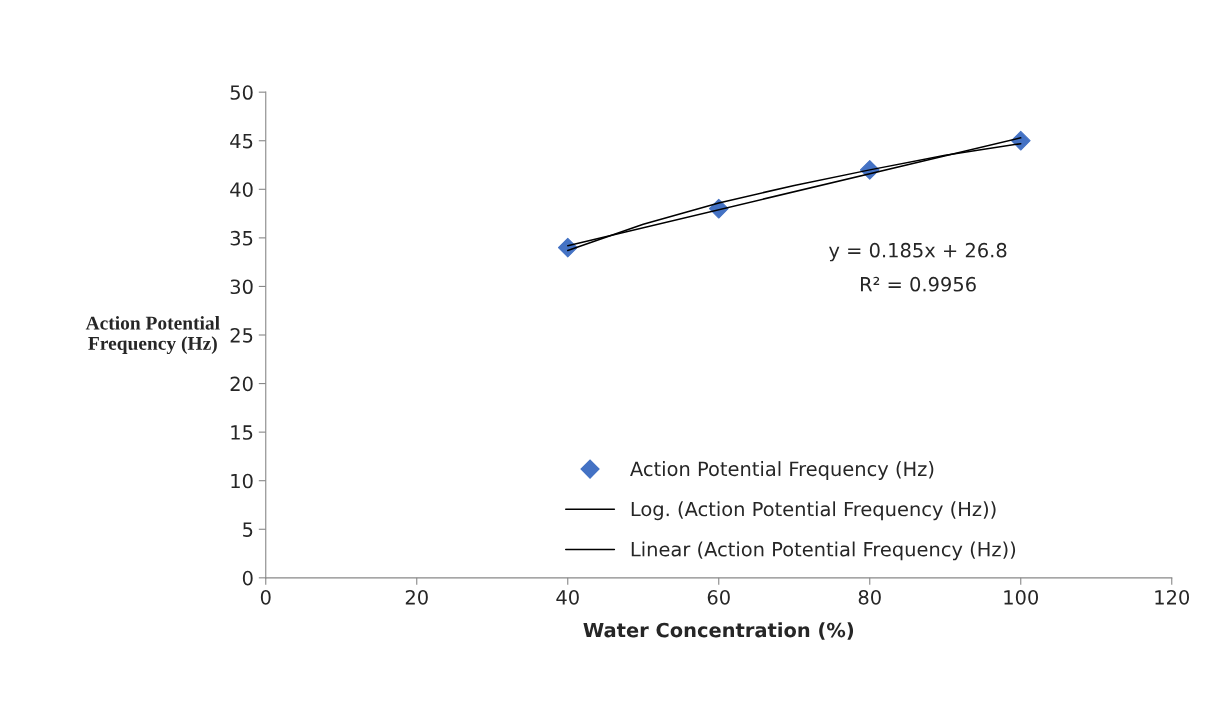  I want to click on legend-label: Action Potential Frequency (Hz), so click(782, 470).